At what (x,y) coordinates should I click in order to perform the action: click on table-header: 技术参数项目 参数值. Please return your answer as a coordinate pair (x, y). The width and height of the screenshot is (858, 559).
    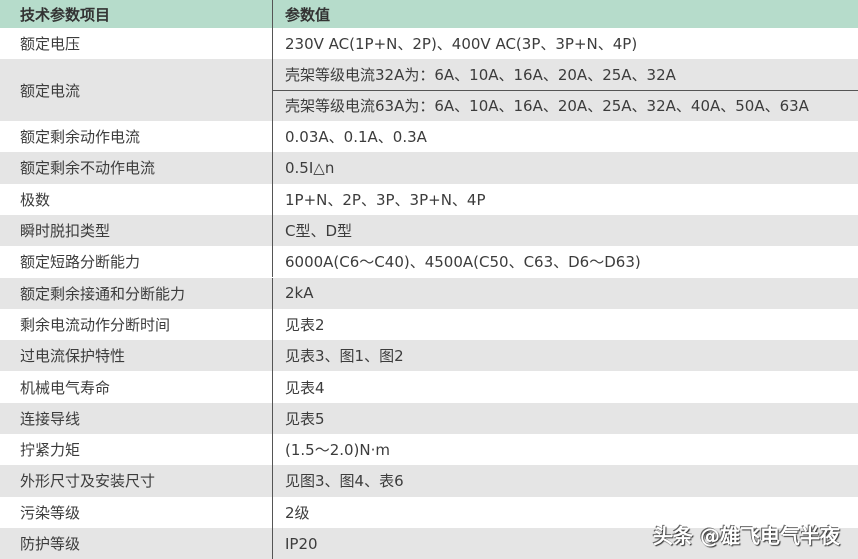
    Looking at the image, I should click on (429, 14).